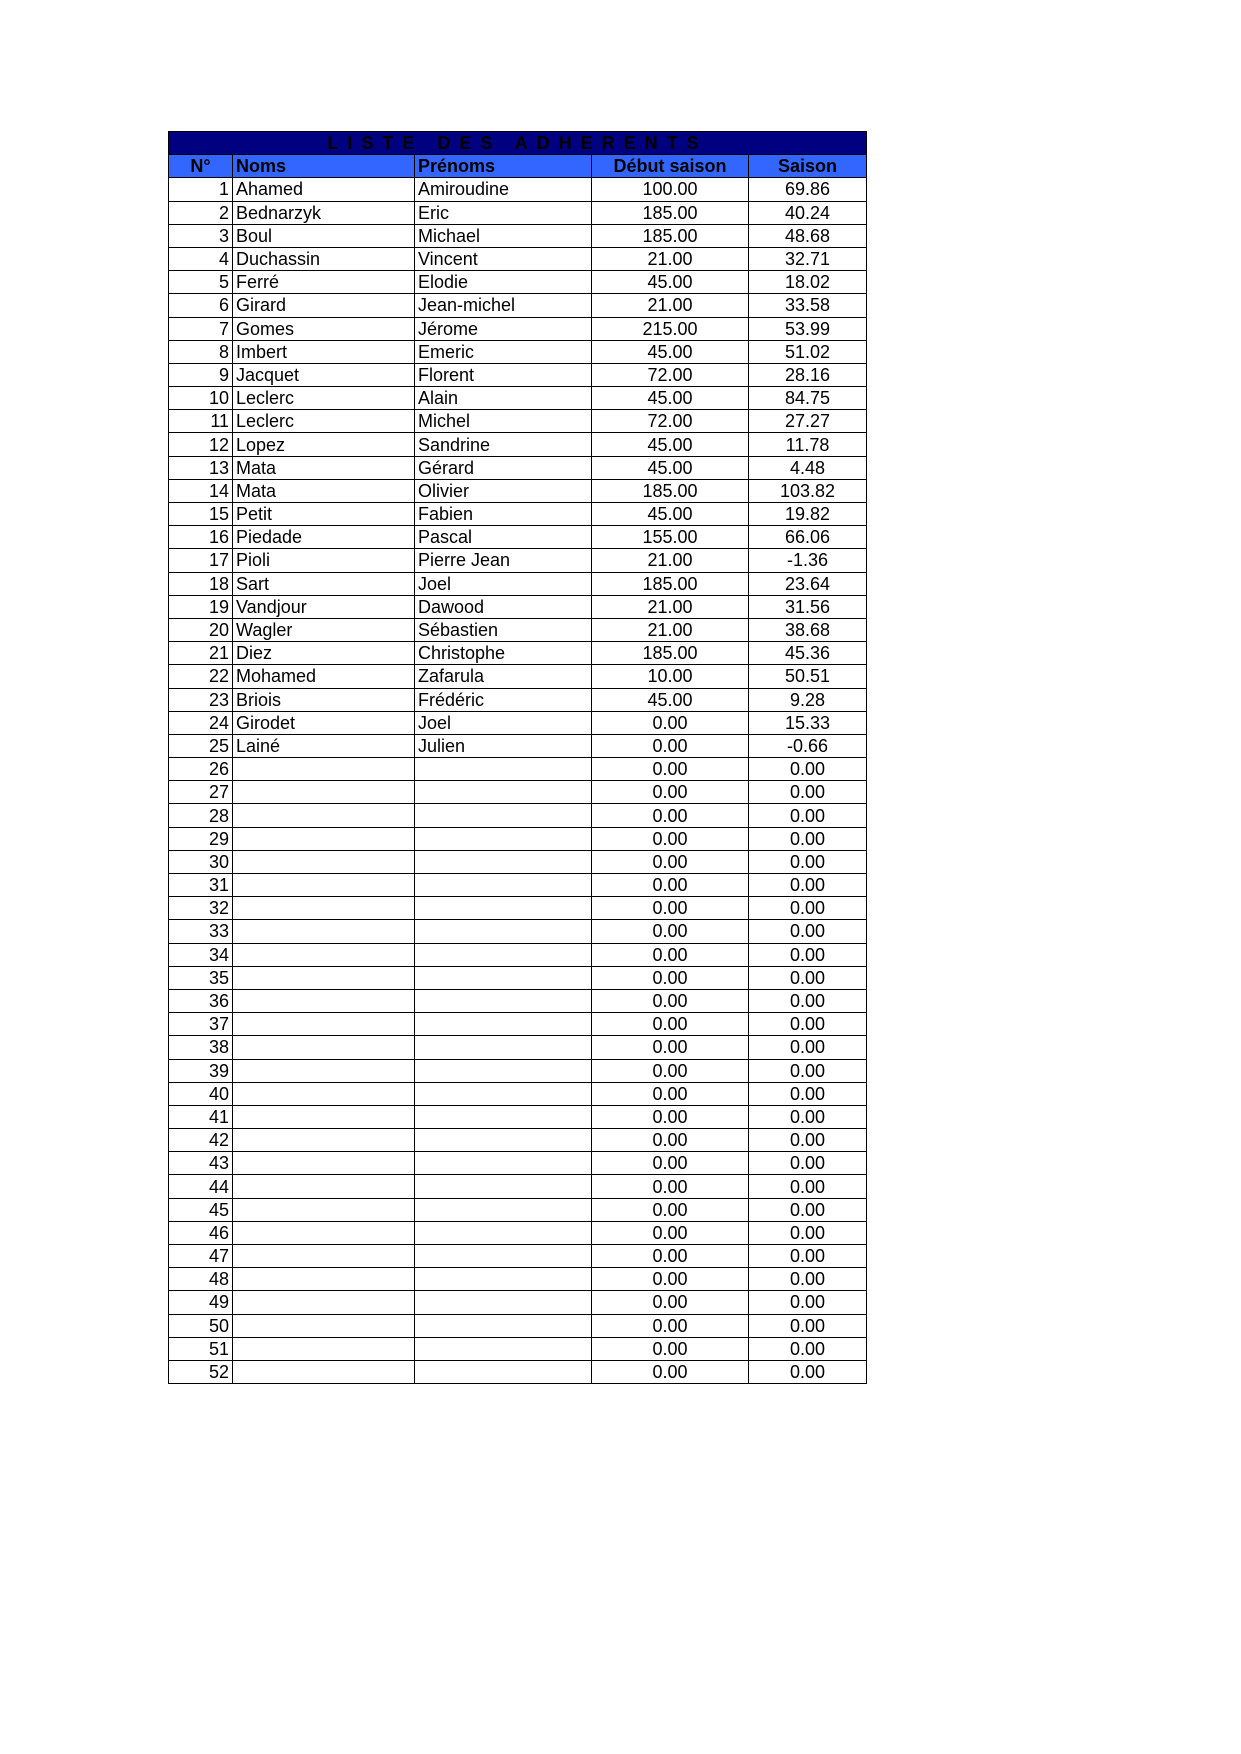 The image size is (1241, 1754). Describe the element at coordinates (670, 328) in the screenshot. I see `cell-debut-saison: 215.00` at that location.